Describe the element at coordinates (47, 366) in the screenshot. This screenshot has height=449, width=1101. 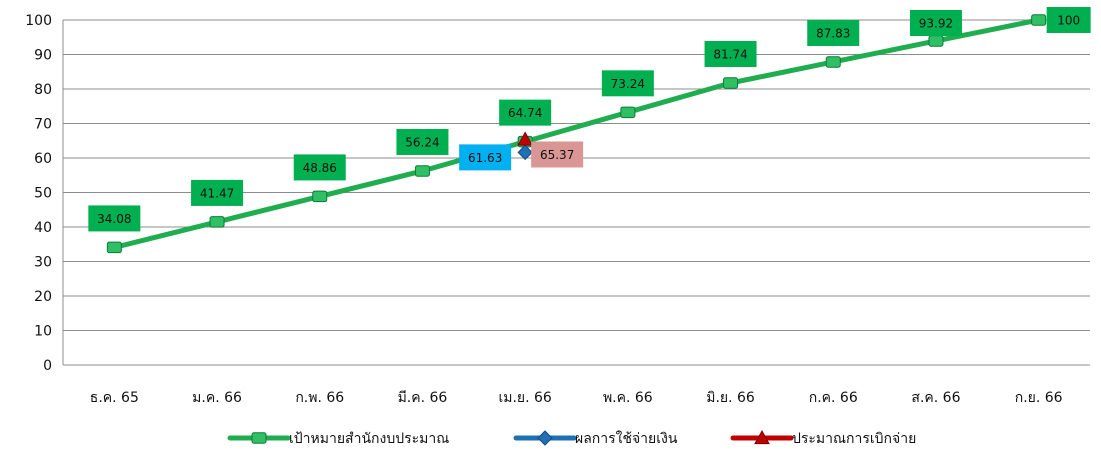
I see `y-tick-label: 0` at that location.